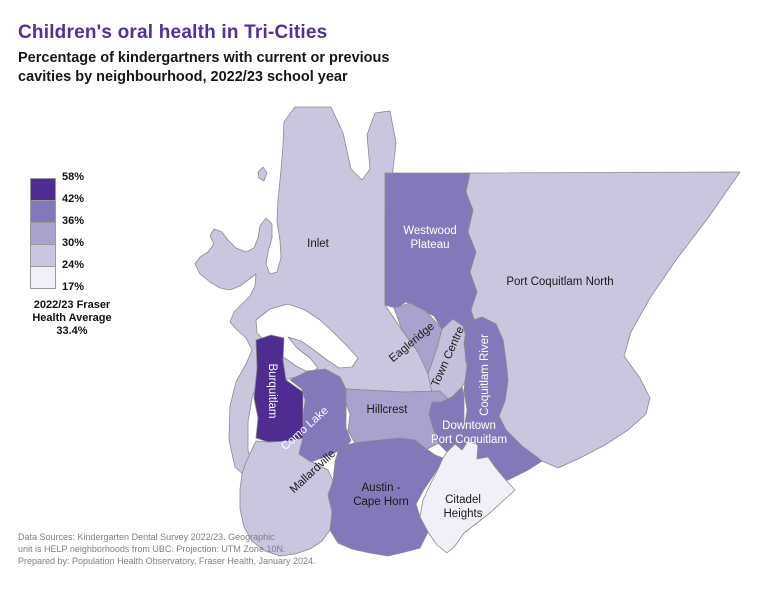 Image resolution: width=770 pixels, height=595 pixels. Describe the element at coordinates (73, 287) in the screenshot. I see `legend-label-5: 17%` at that location.